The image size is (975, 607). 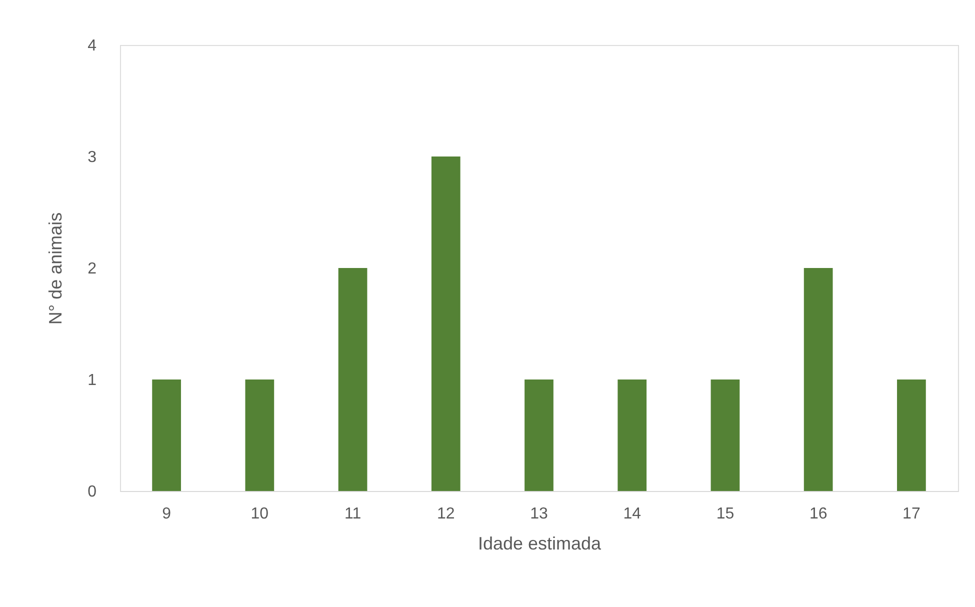 I want to click on x-axis-title: Idade estimada, so click(x=540, y=544).